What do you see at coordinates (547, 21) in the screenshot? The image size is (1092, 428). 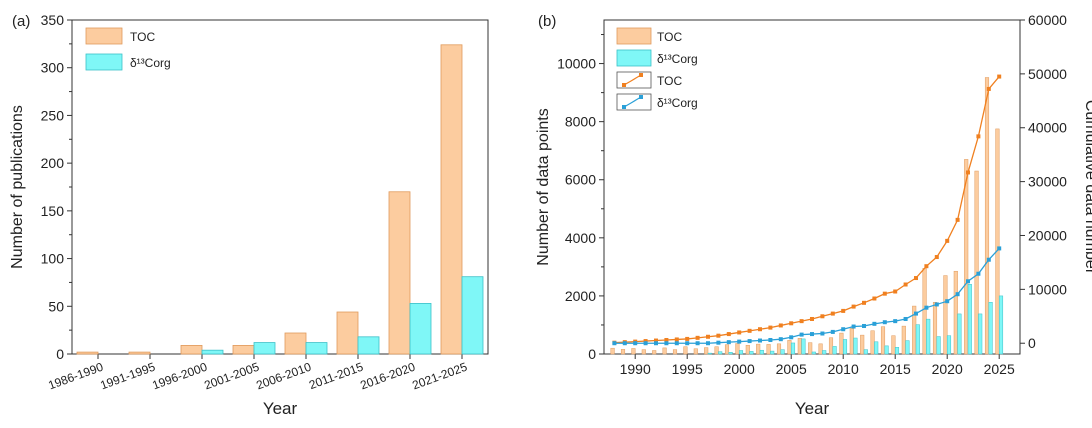 I see `panel-b-label: (b)` at bounding box center [547, 21].